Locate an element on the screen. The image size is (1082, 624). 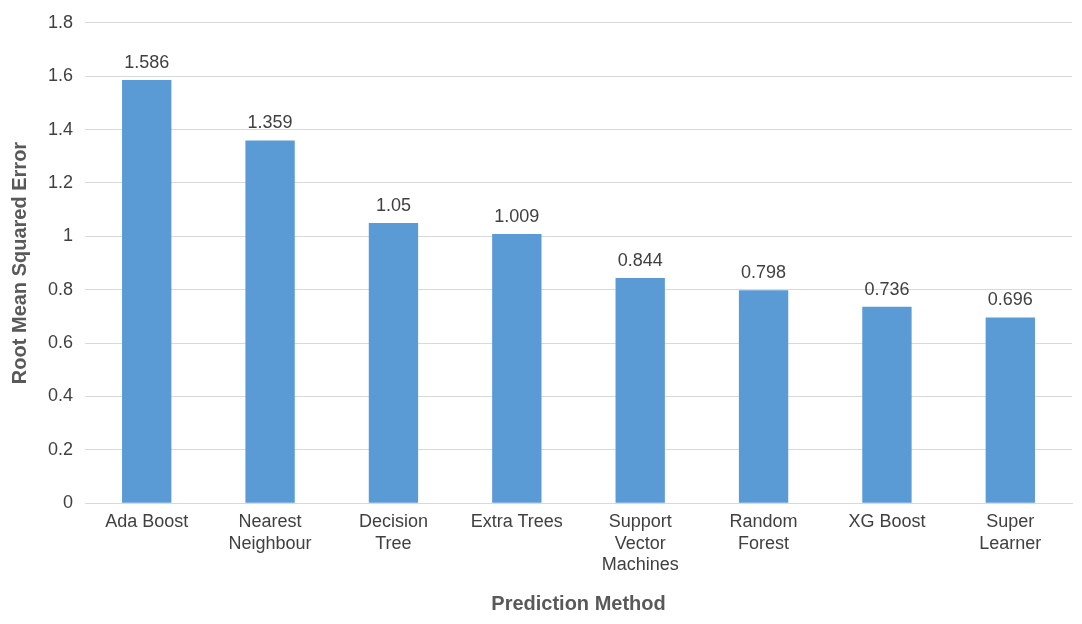
data-label: 1.05 is located at coordinates (393, 204).